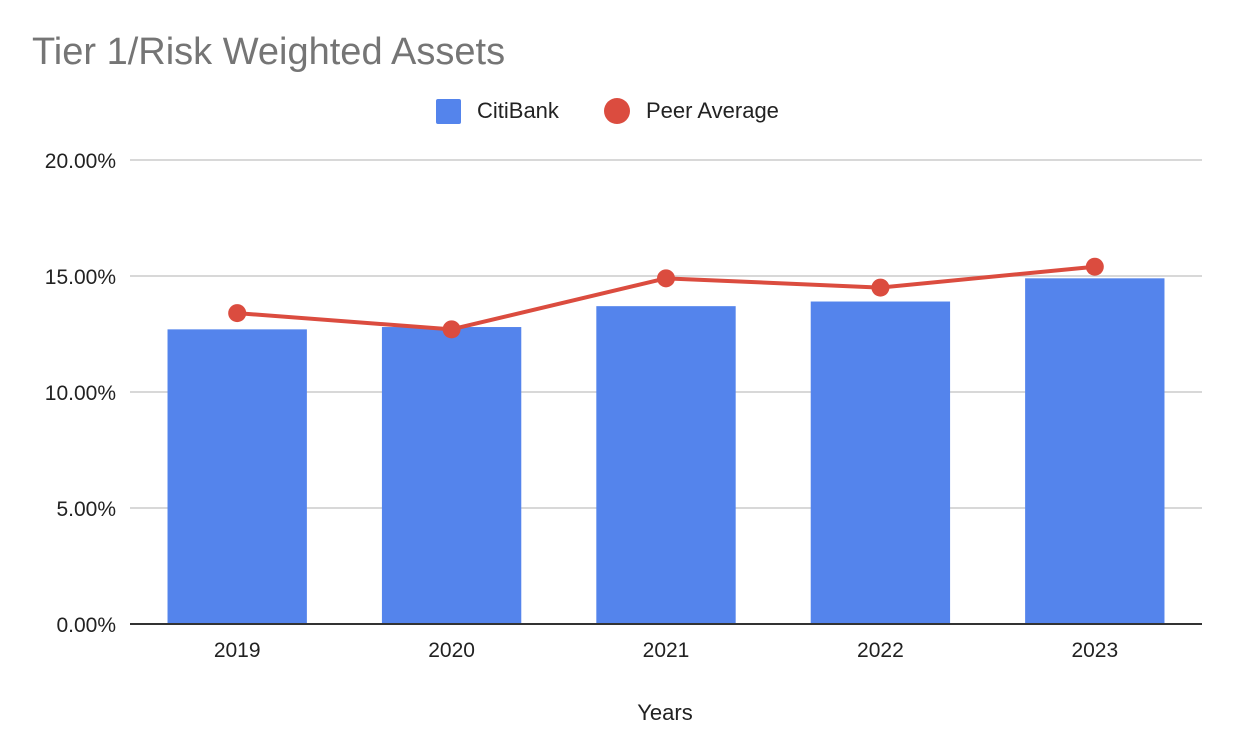 Image resolution: width=1244 pixels, height=742 pixels. Describe the element at coordinates (268, 52) in the screenshot. I see `chart-title: Tier 1/Risk Weighted Assets` at that location.